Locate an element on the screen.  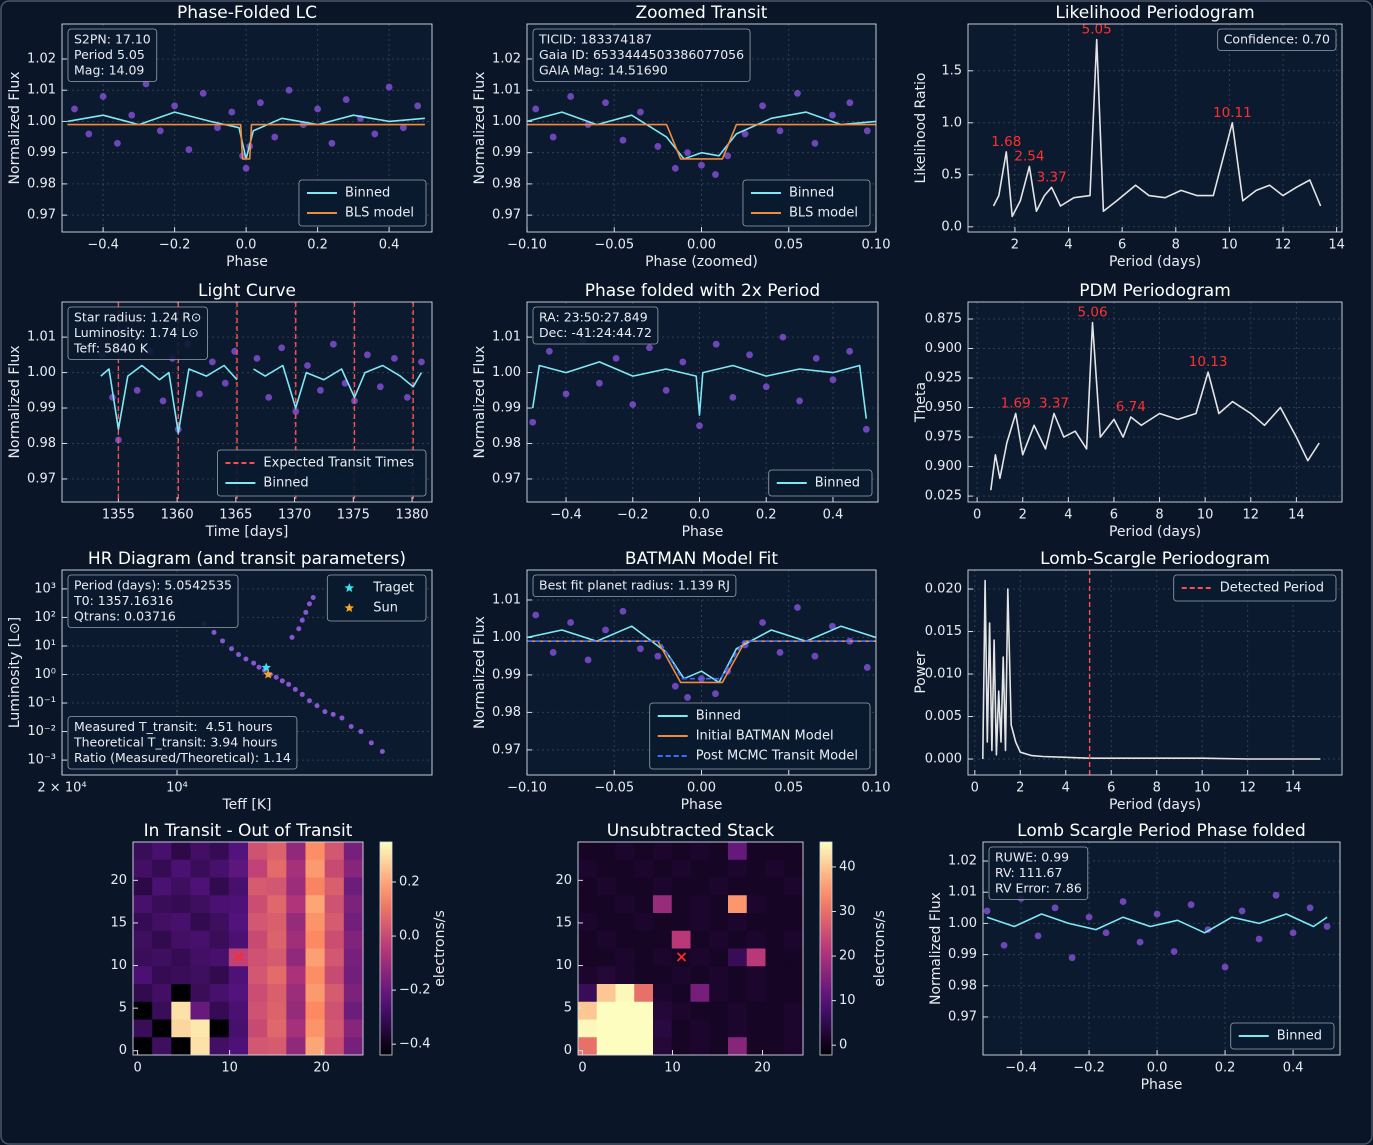
y-tick-label: 10⁰ is located at coordinates (45, 674).